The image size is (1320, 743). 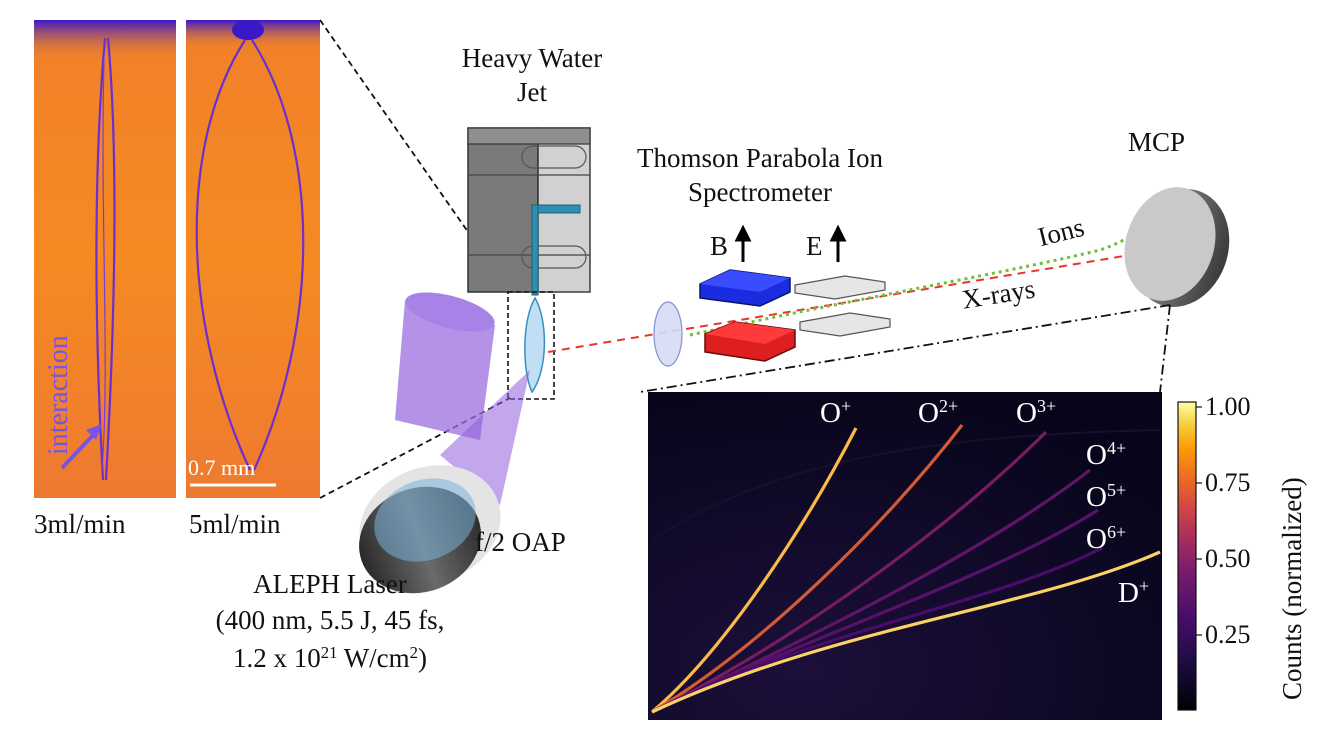 What do you see at coordinates (430, 529) in the screenshot?
I see `oap-mirror` at bounding box center [430, 529].